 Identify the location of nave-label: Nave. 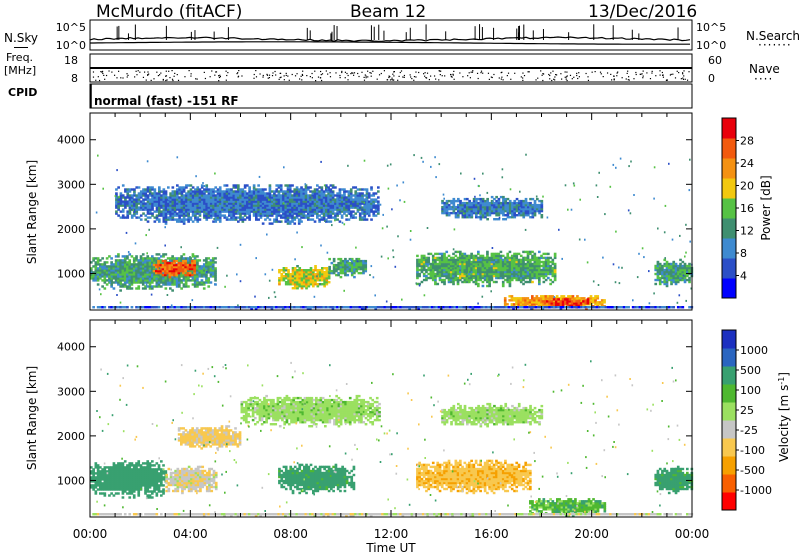
(764, 69).